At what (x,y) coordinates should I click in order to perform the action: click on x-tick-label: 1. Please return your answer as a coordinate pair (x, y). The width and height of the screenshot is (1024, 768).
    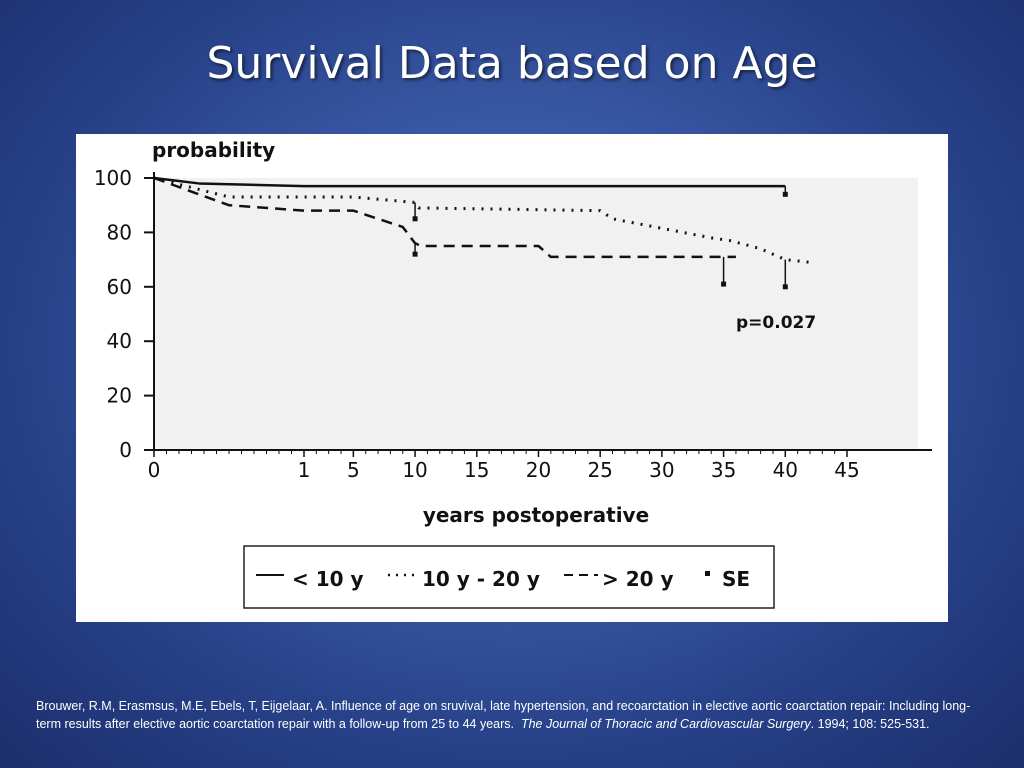
    Looking at the image, I should click on (304, 470).